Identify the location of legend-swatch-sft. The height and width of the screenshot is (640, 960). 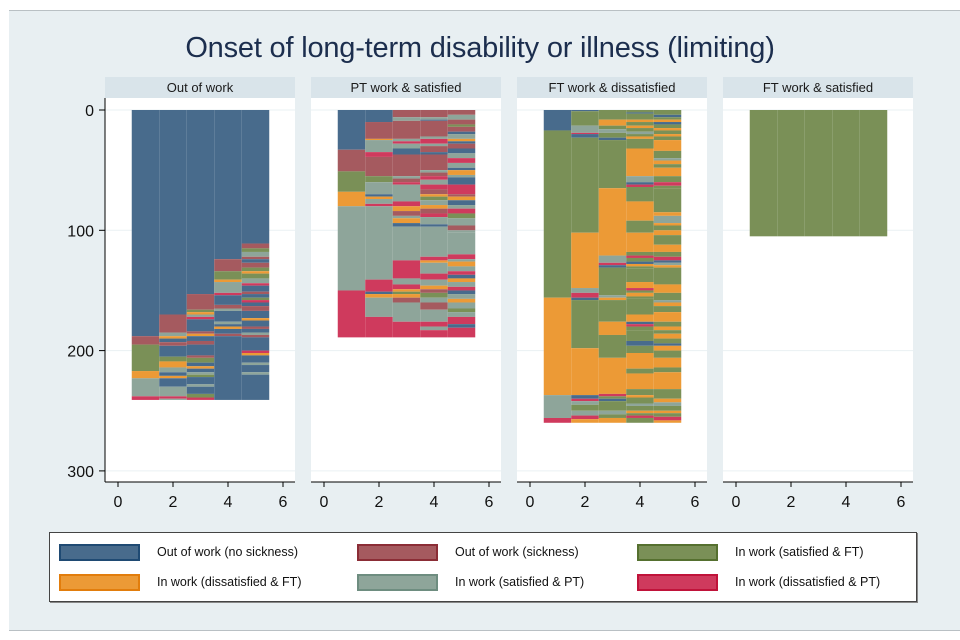
(677, 552).